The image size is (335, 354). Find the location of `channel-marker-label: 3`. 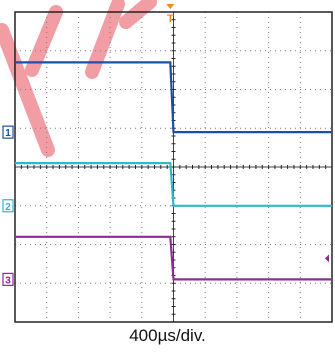

channel-marker-label: 3 is located at coordinates (8, 280).